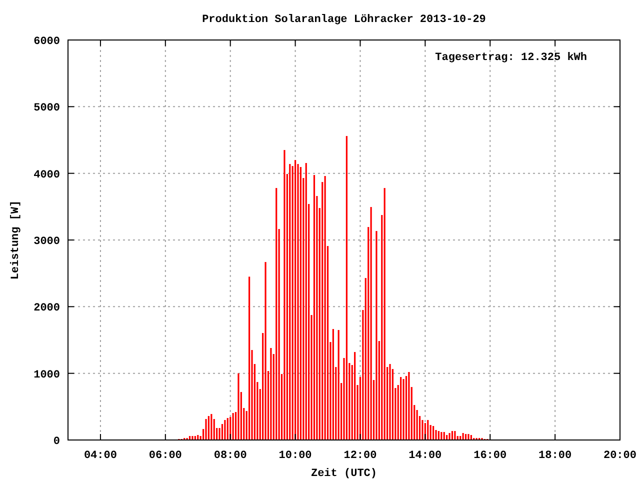 The width and height of the screenshot is (640, 480). What do you see at coordinates (56, 442) in the screenshot?
I see `y-tick-label: 0` at bounding box center [56, 442].